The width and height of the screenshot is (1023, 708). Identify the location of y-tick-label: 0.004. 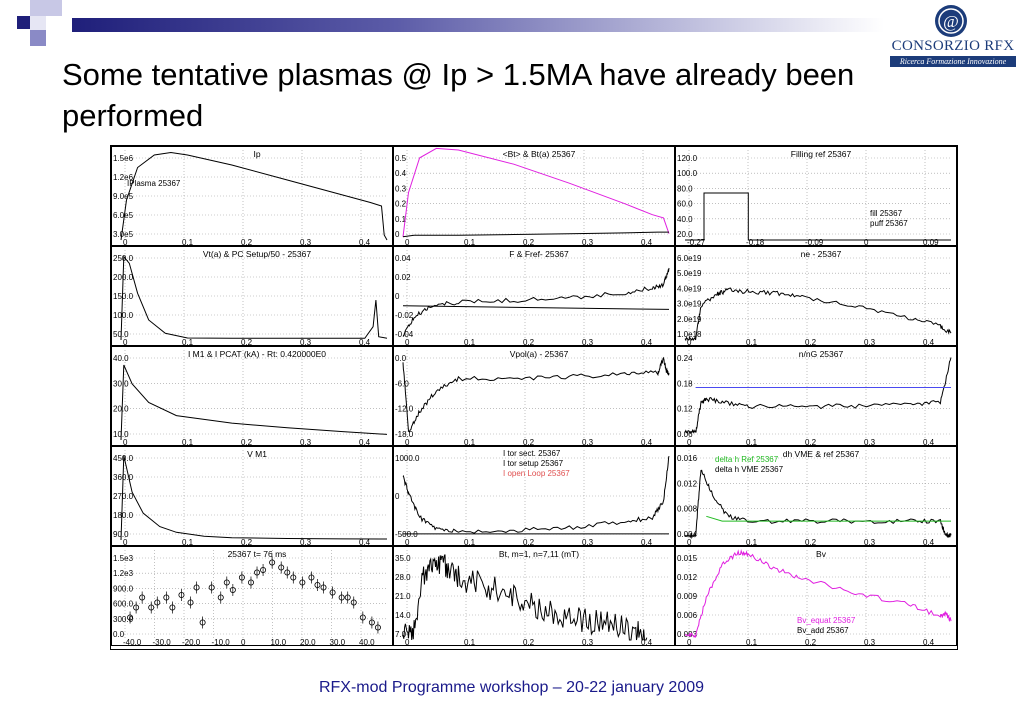
(687, 534).